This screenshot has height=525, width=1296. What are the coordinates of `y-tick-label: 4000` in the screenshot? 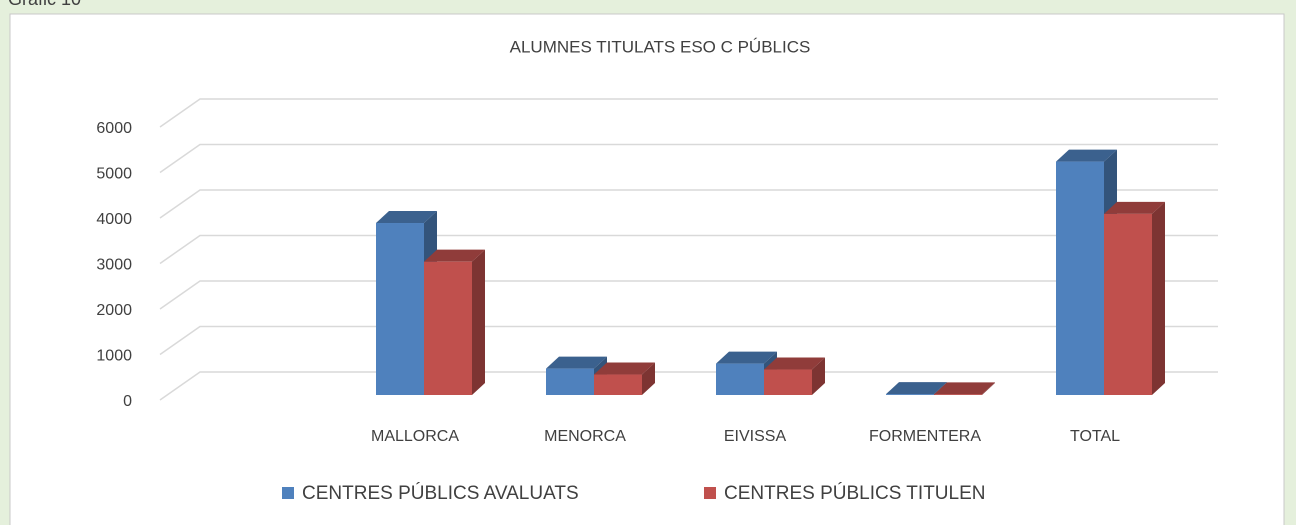 It's located at (114, 219).